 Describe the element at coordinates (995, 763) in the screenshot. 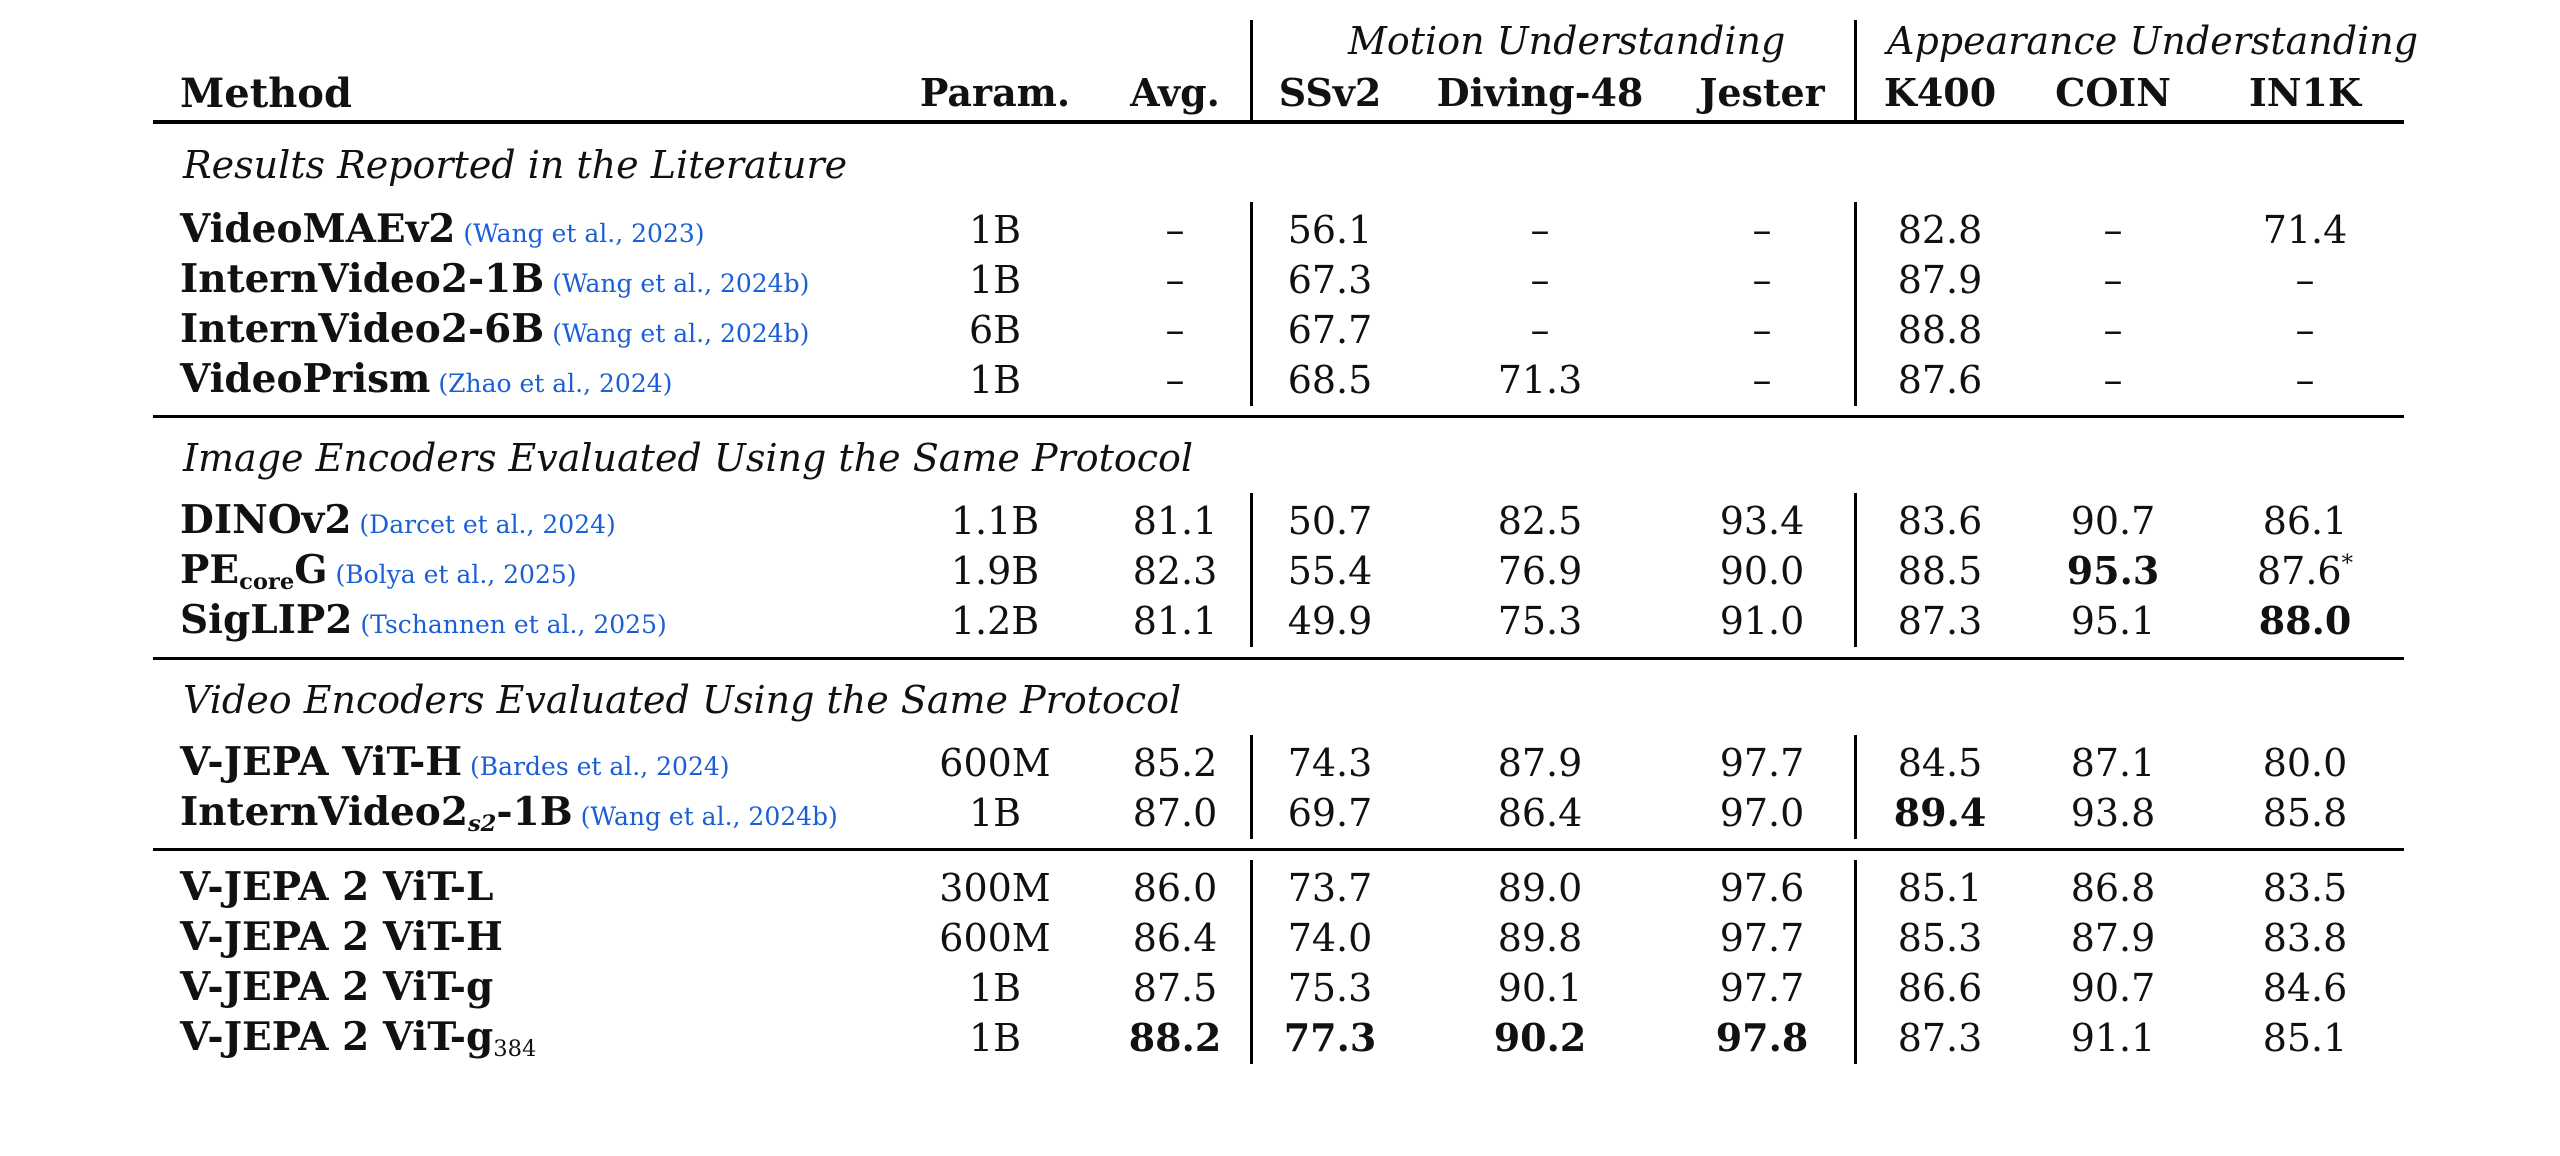

I see `param-cell: 600M` at that location.